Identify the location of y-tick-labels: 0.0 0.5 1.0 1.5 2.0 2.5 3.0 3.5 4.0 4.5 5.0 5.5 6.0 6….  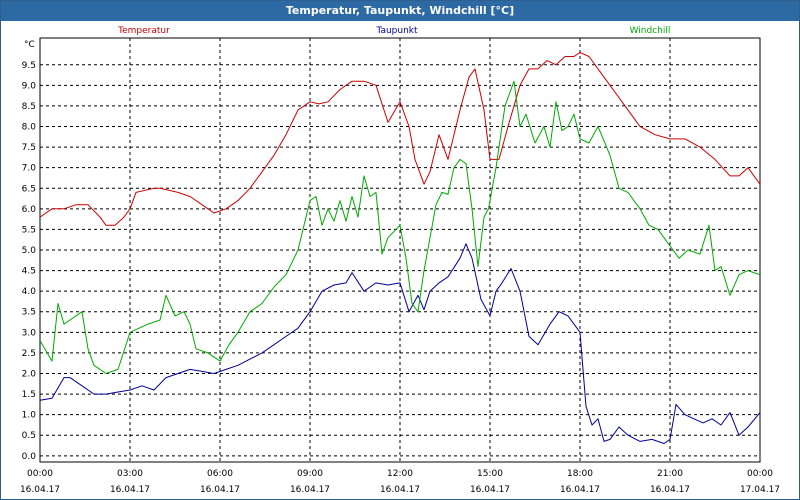
(29, 261).